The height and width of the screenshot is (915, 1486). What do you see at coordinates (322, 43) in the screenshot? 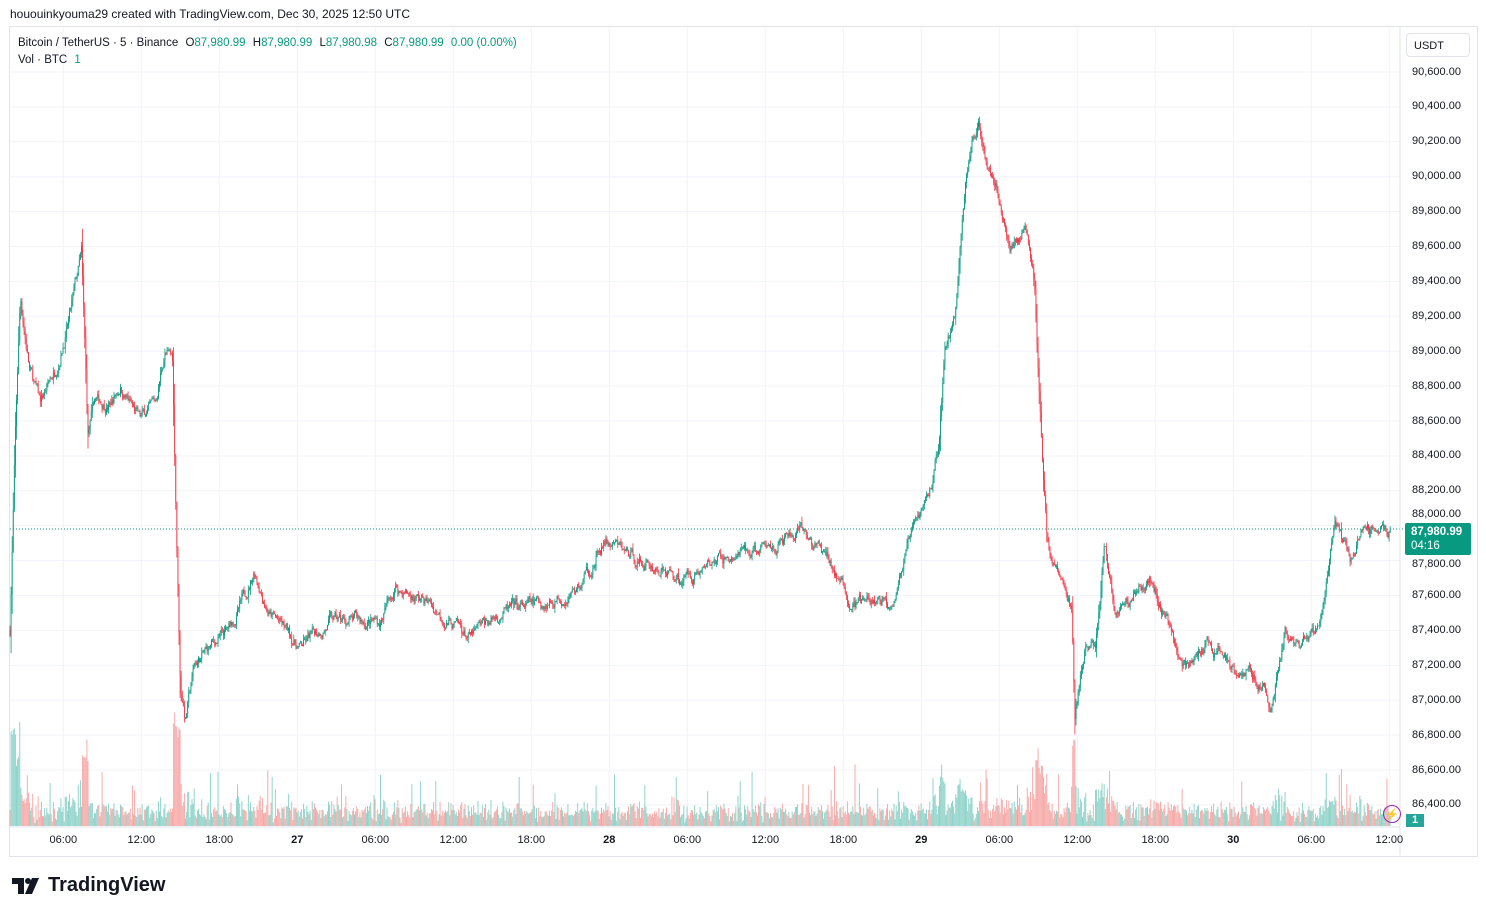
I see `low-label: L` at bounding box center [322, 43].